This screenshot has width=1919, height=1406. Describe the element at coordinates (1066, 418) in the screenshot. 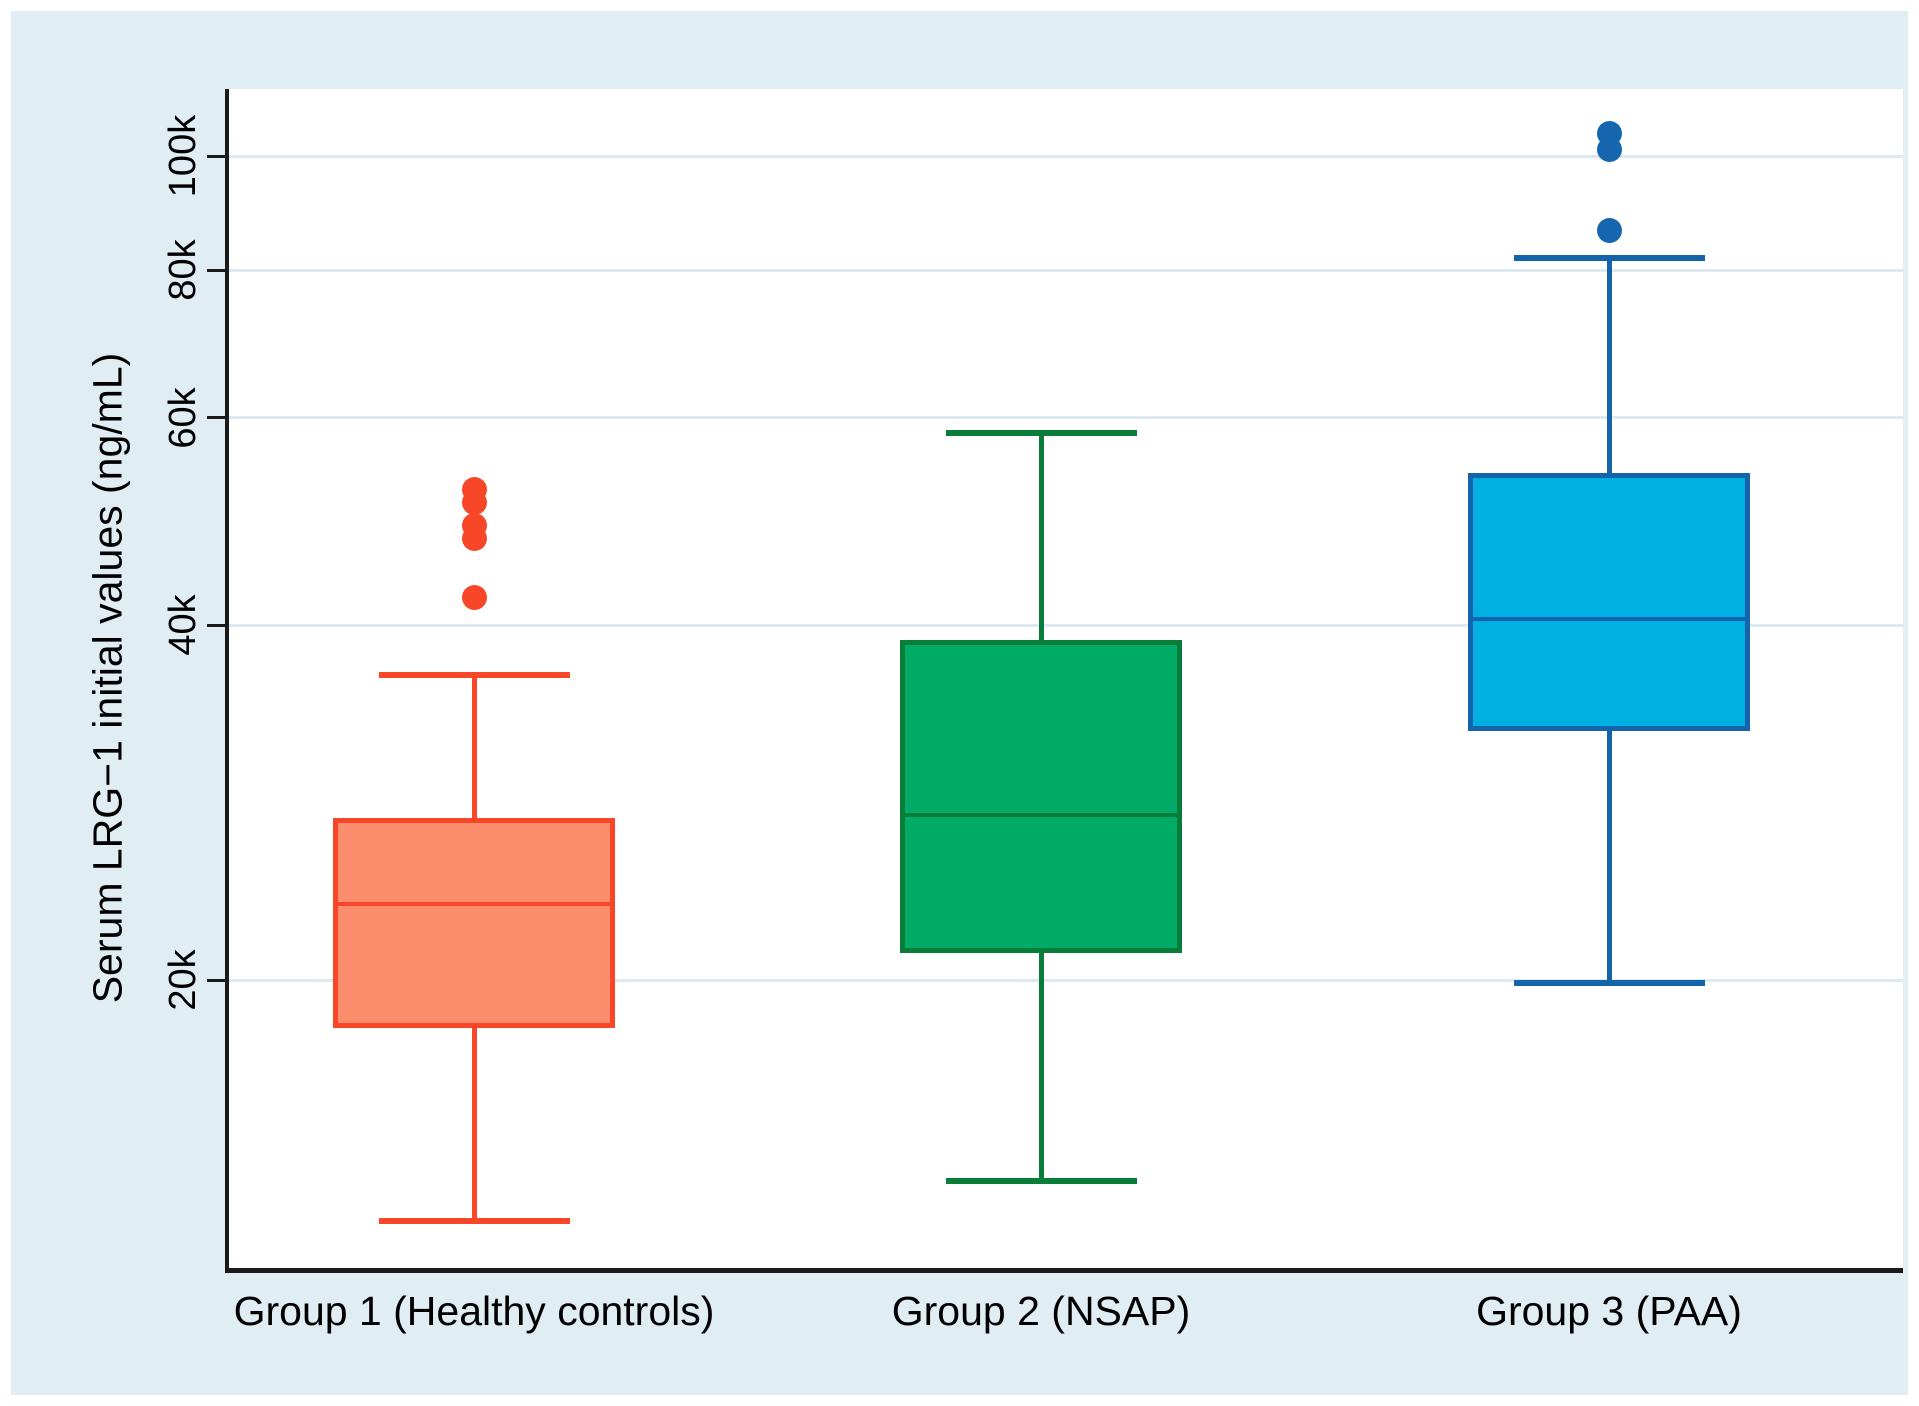

I see `gridline-60k` at that location.